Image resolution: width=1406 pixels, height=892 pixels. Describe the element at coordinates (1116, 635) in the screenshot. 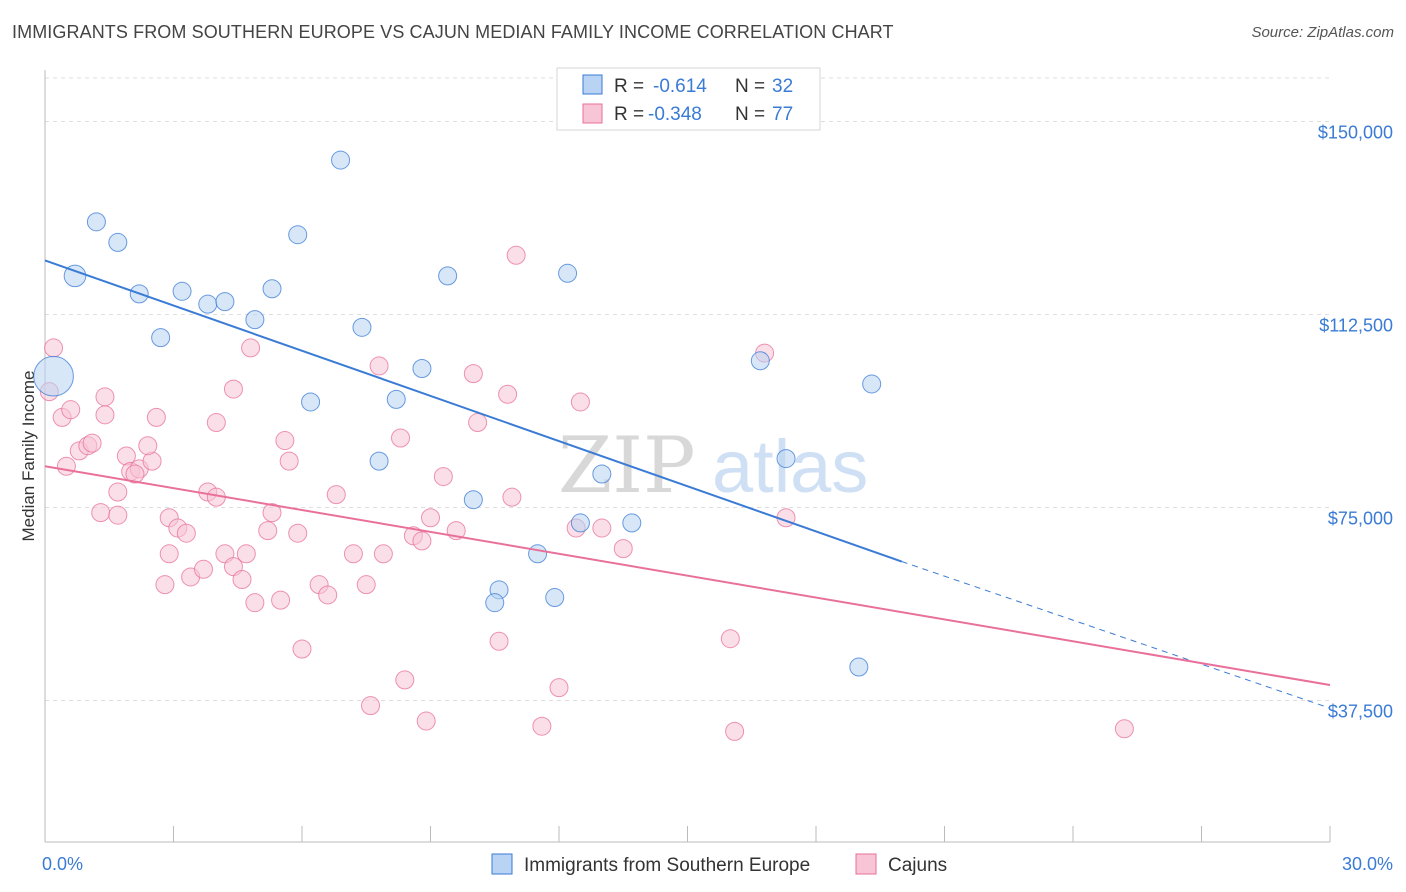

I see `immigrants-trend-extension` at that location.